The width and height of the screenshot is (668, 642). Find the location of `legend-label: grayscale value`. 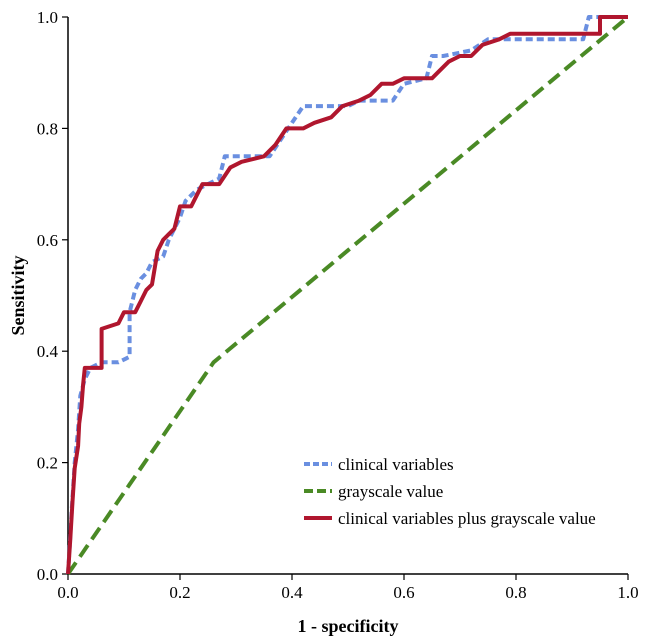

legend-label: grayscale value is located at coordinates (390, 491).